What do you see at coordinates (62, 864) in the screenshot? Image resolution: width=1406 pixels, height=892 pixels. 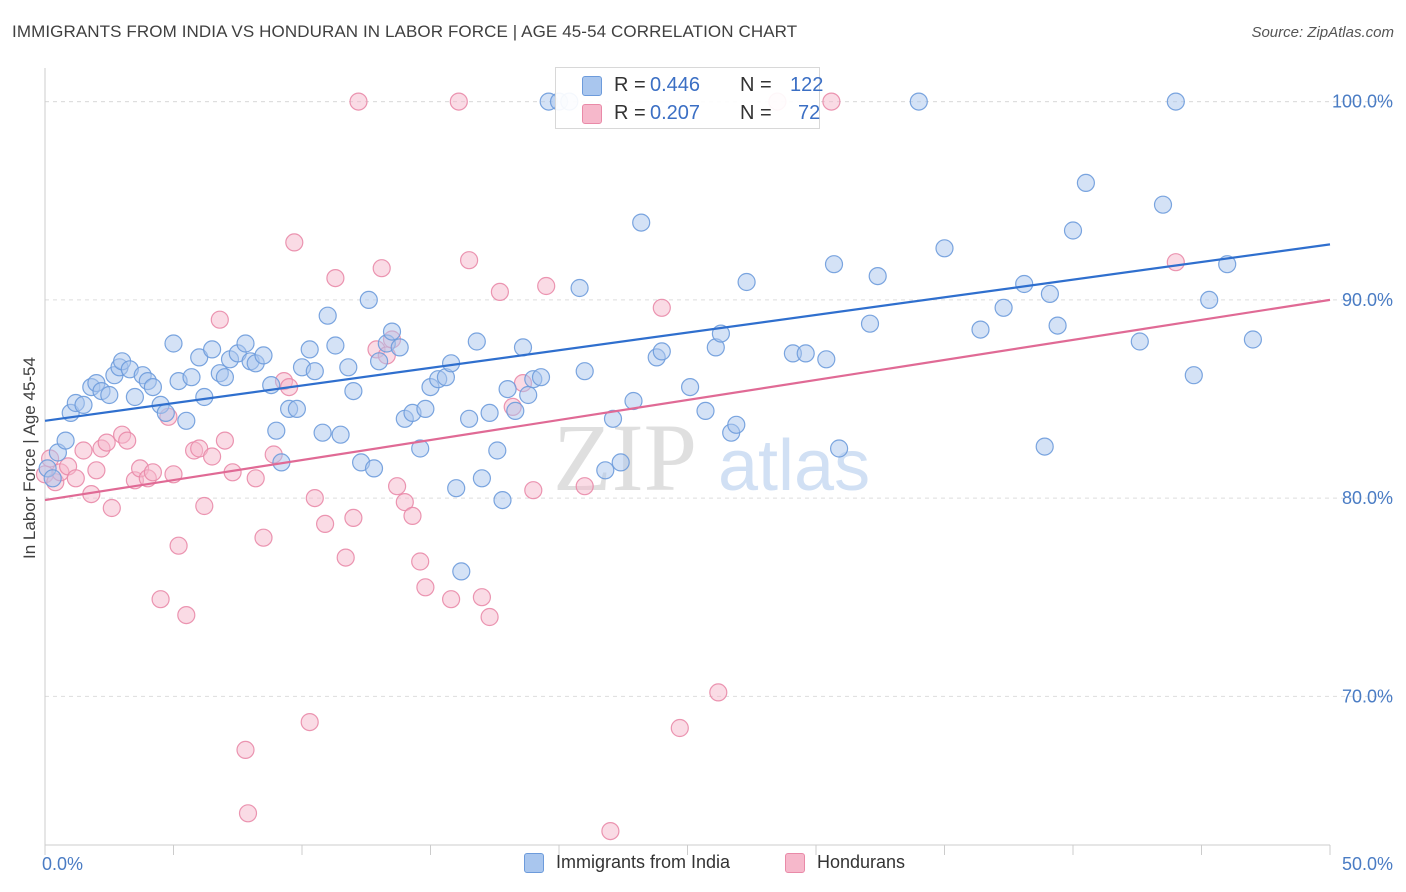 I see `x-tick-label: 0.0%` at bounding box center [62, 864].